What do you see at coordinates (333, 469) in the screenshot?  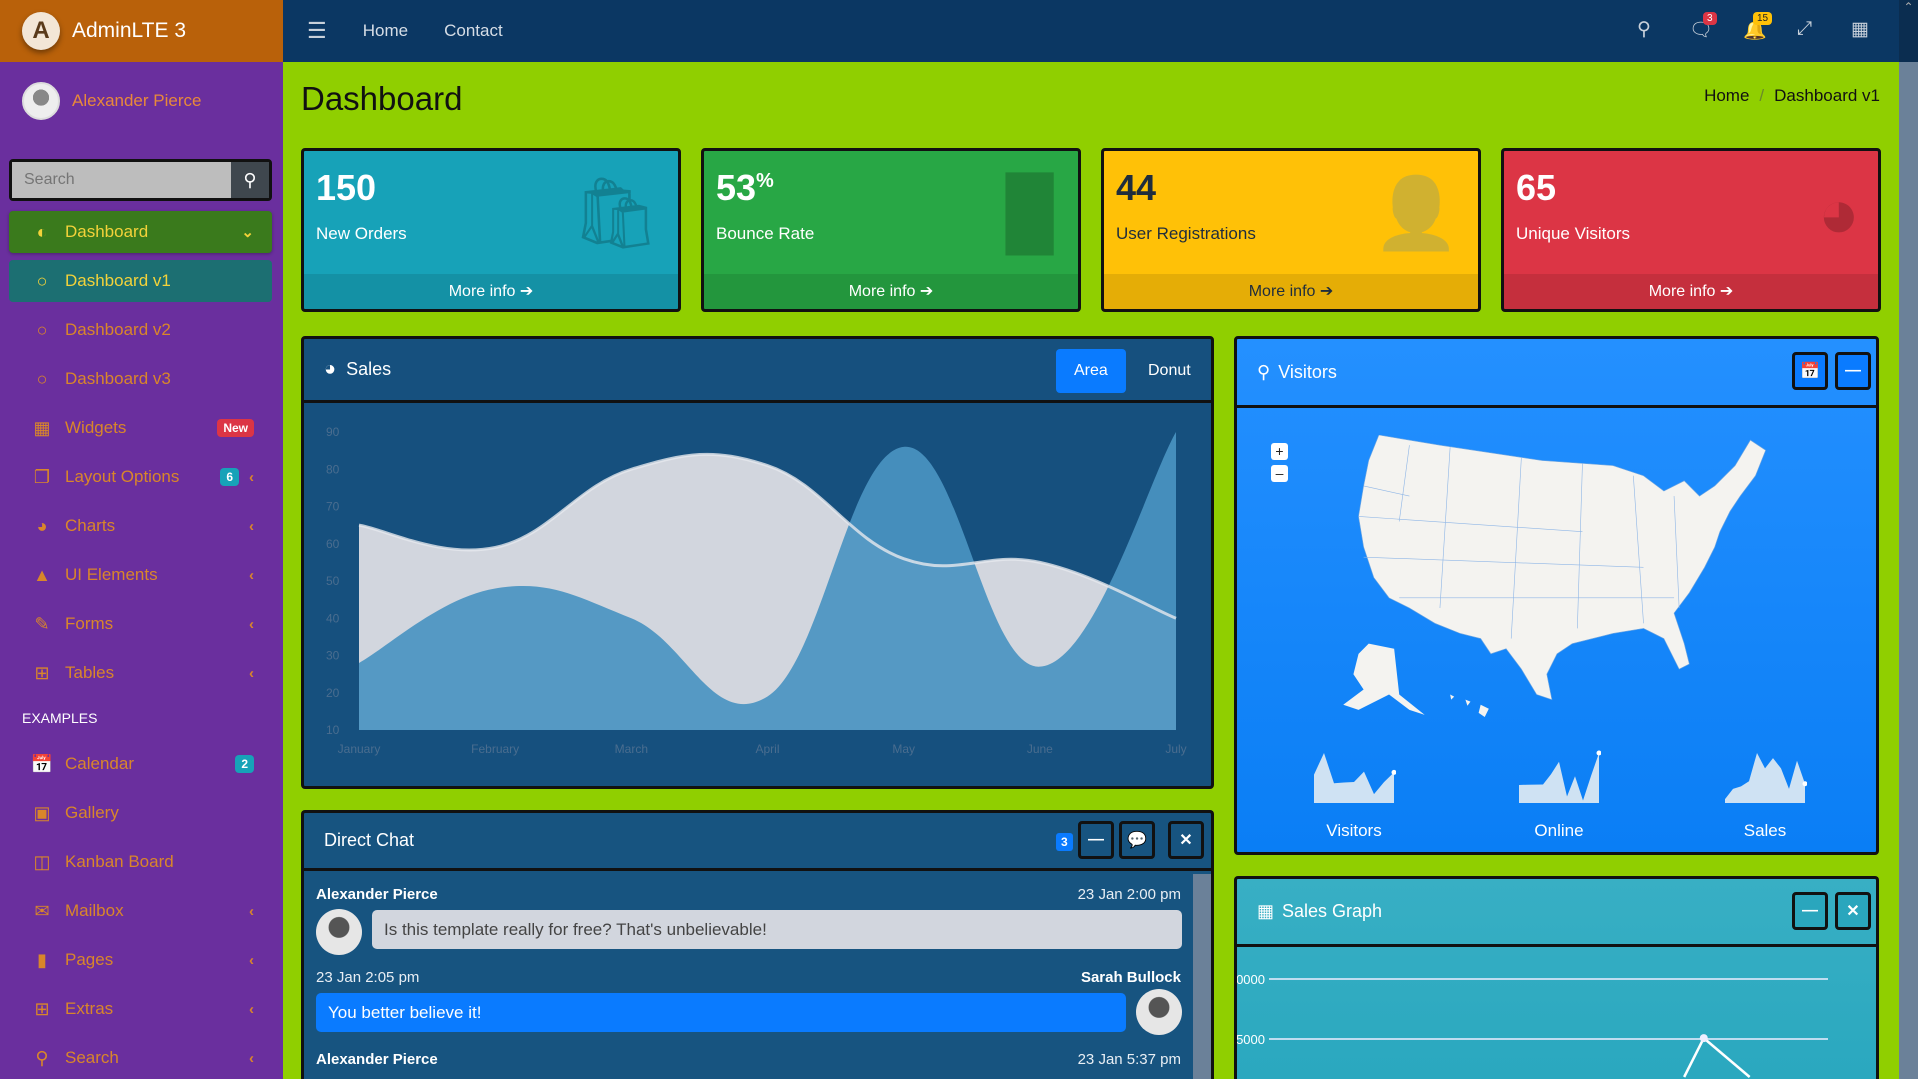 I see `y-tick-label: 80` at bounding box center [333, 469].